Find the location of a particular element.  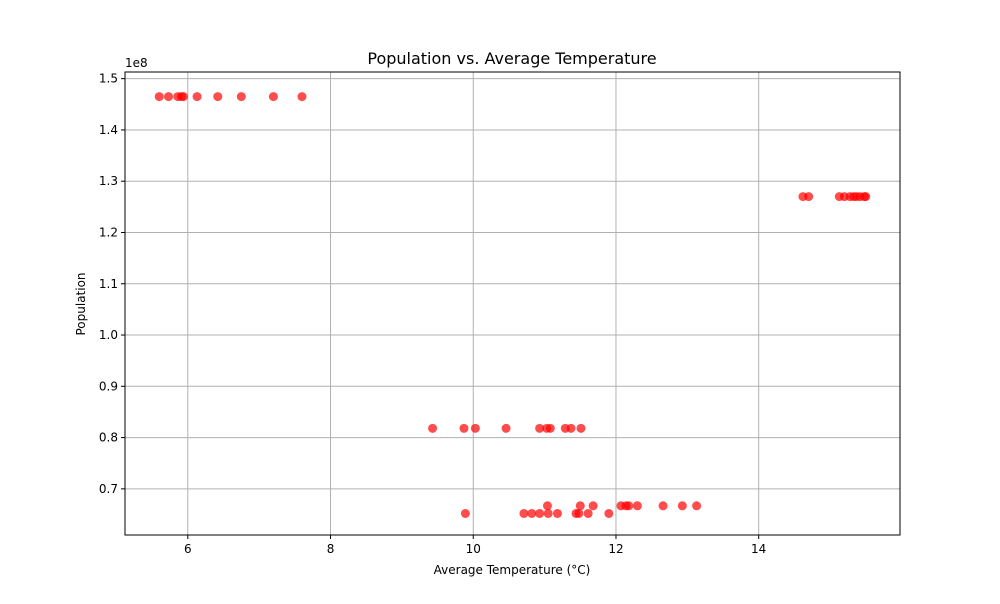

y-tick-label: 1.1 is located at coordinates (108, 284).